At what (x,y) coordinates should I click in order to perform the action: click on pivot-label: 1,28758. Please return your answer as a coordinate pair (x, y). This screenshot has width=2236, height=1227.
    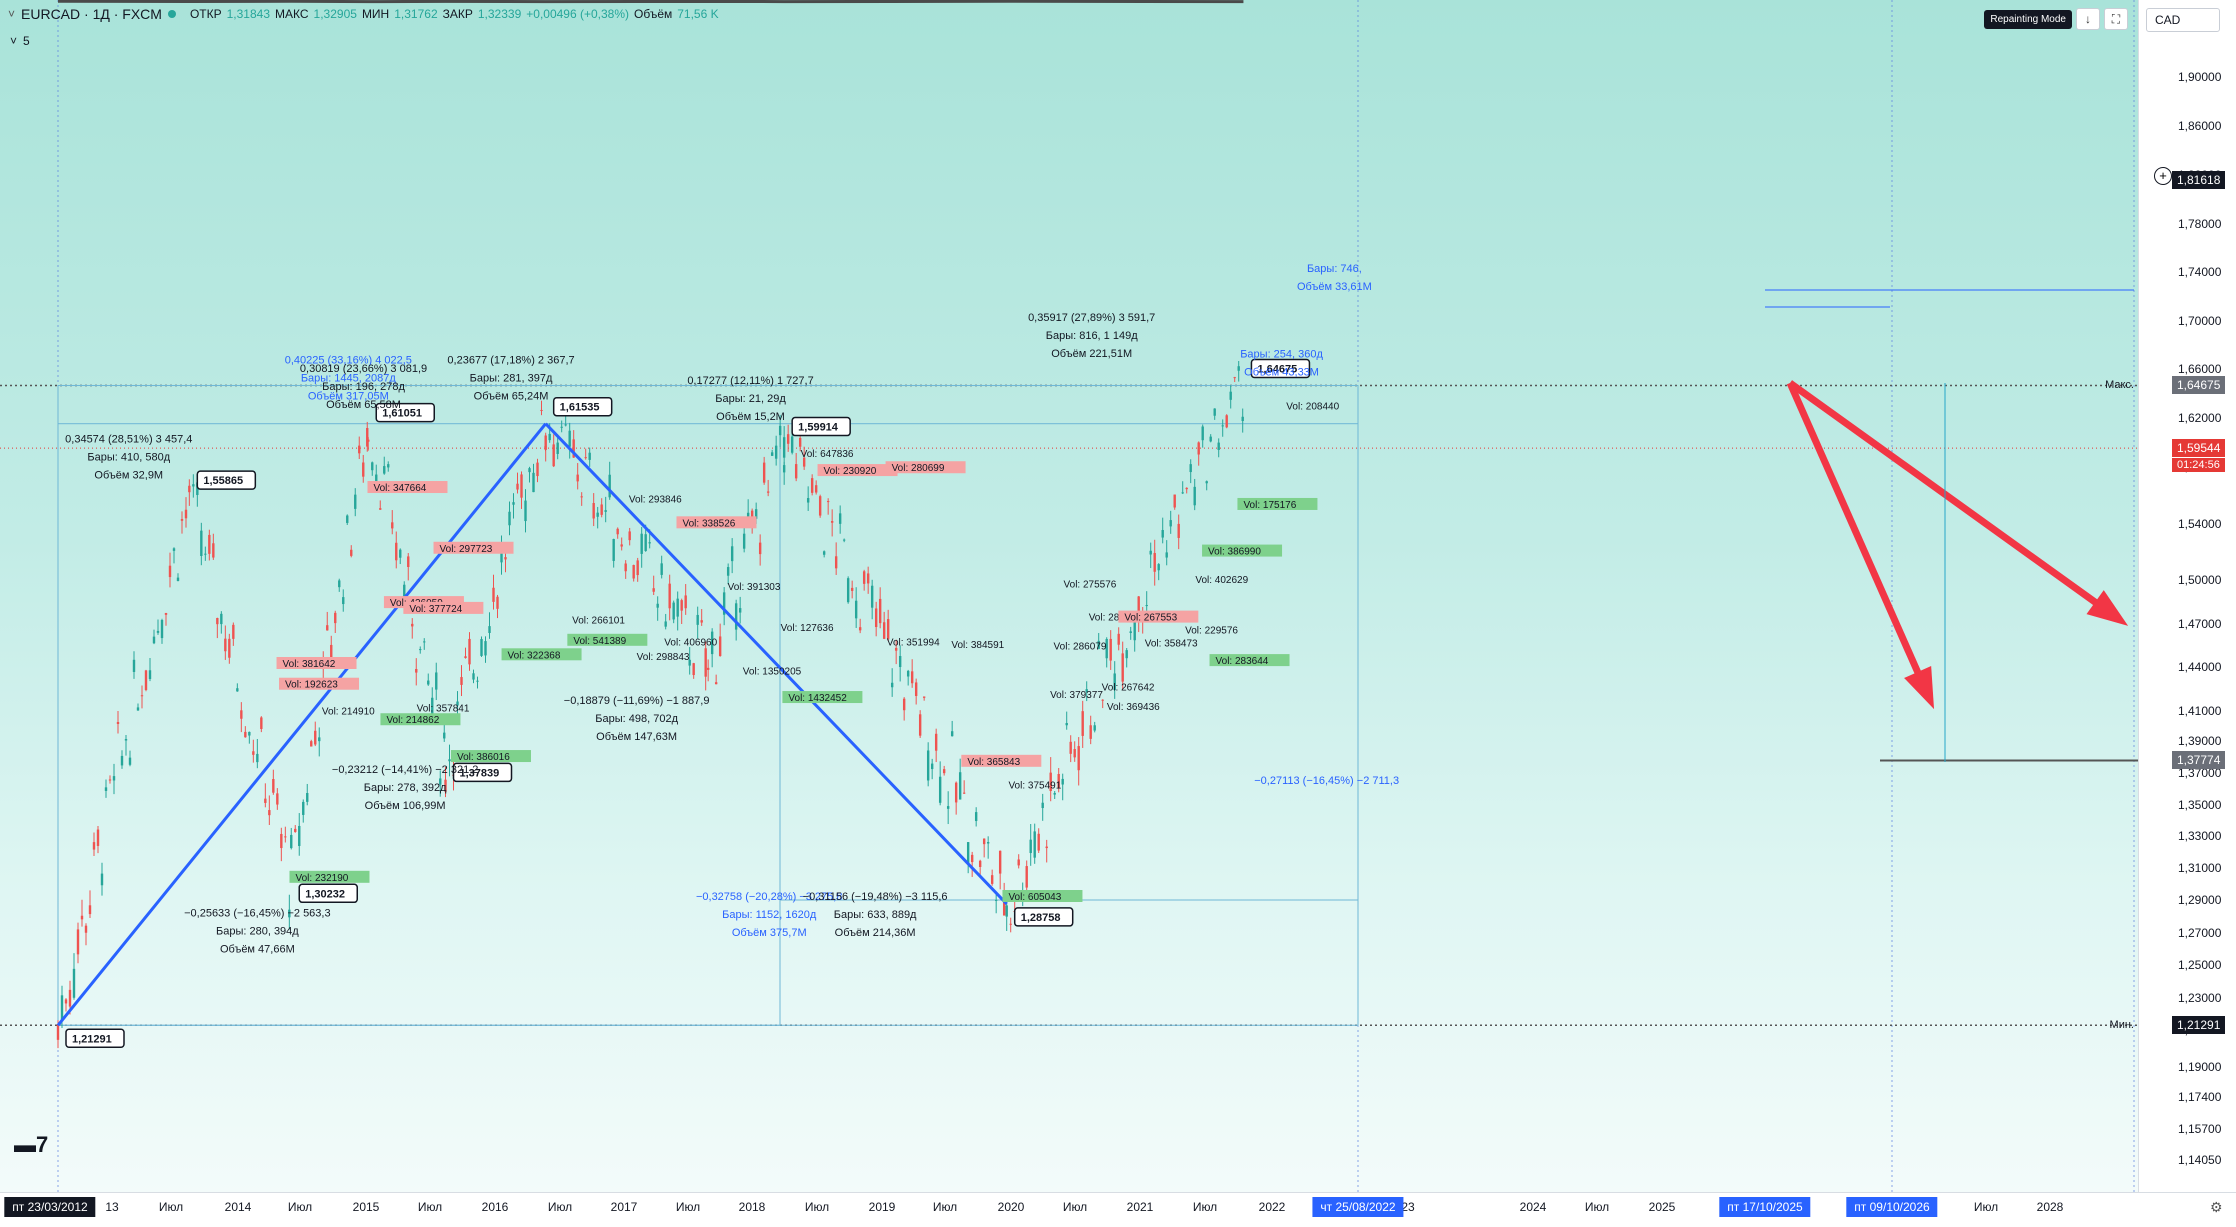
    Looking at the image, I should click on (1041, 918).